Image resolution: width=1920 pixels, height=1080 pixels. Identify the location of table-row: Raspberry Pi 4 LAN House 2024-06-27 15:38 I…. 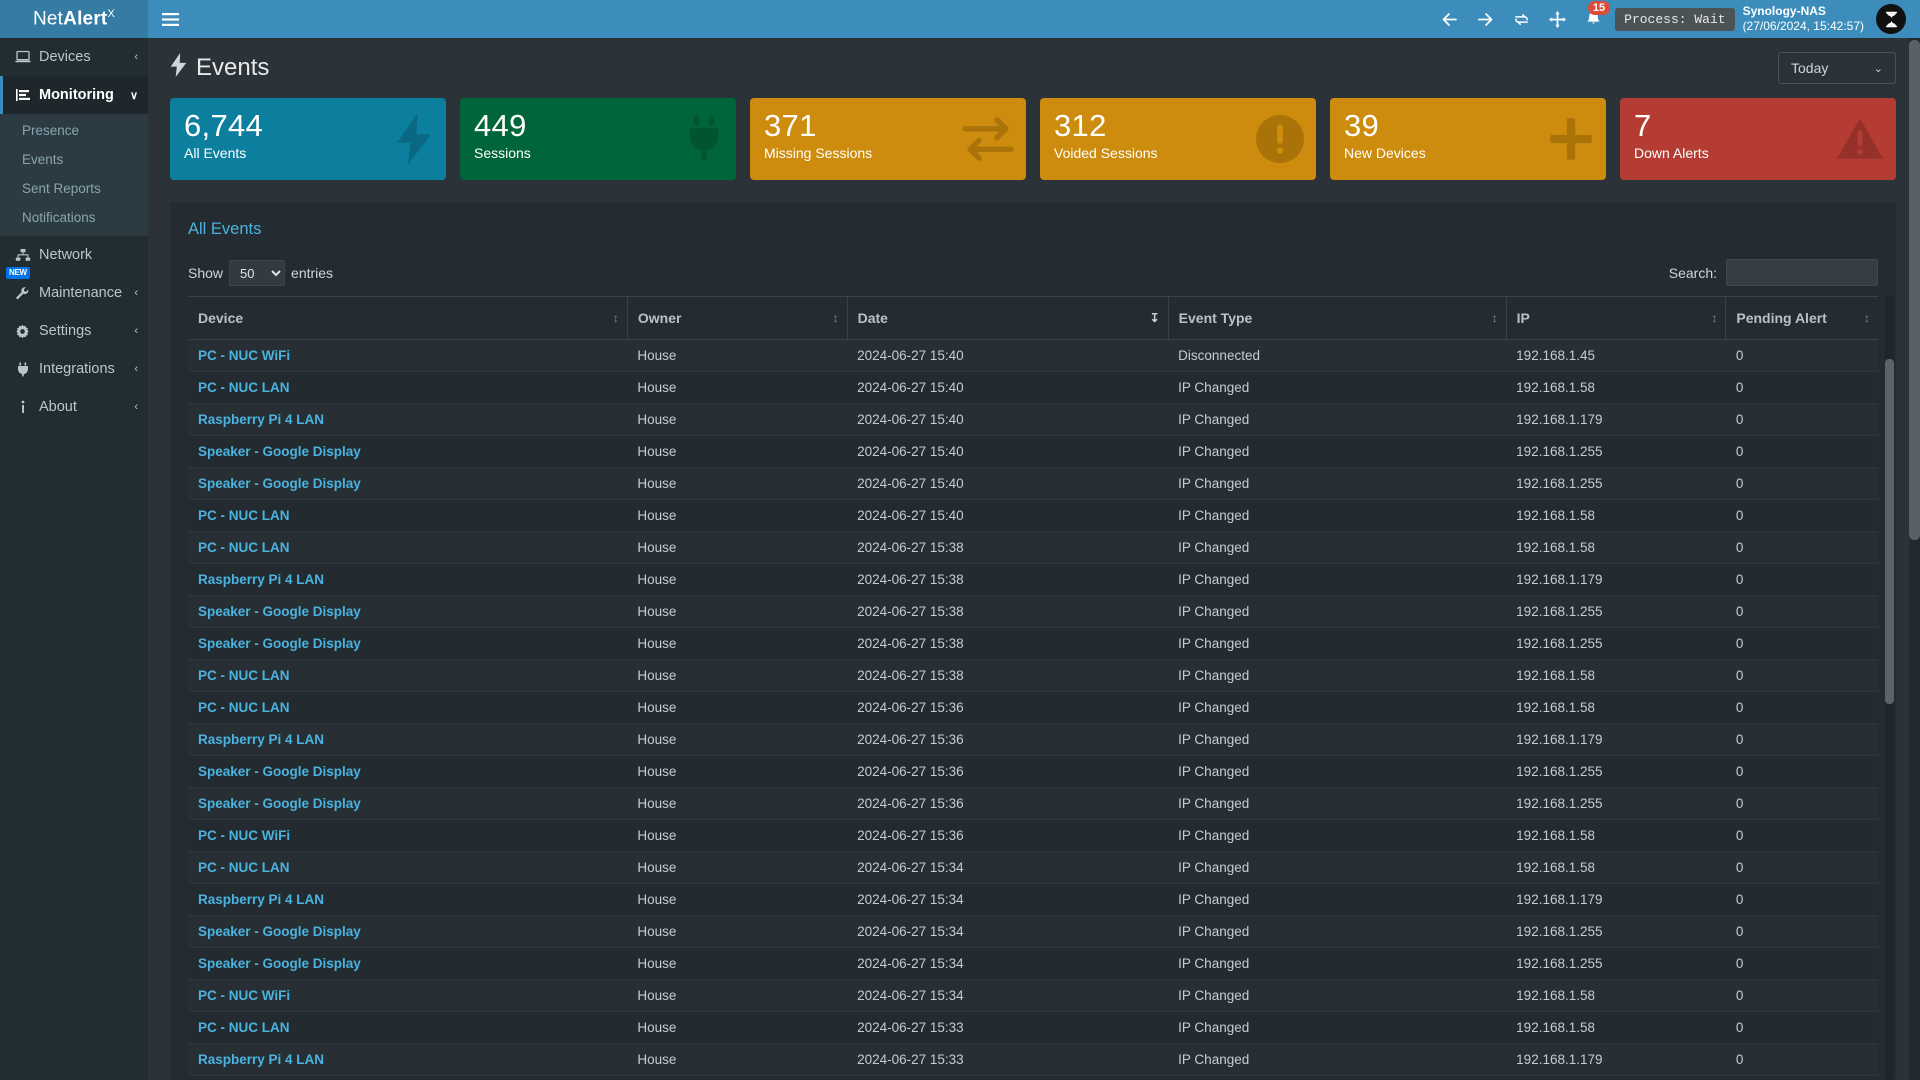
(1033, 579).